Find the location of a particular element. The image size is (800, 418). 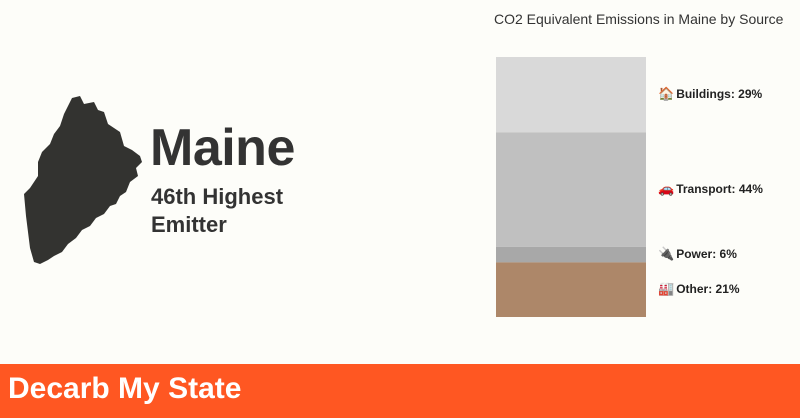

bar-segment-buildings is located at coordinates (571, 95).